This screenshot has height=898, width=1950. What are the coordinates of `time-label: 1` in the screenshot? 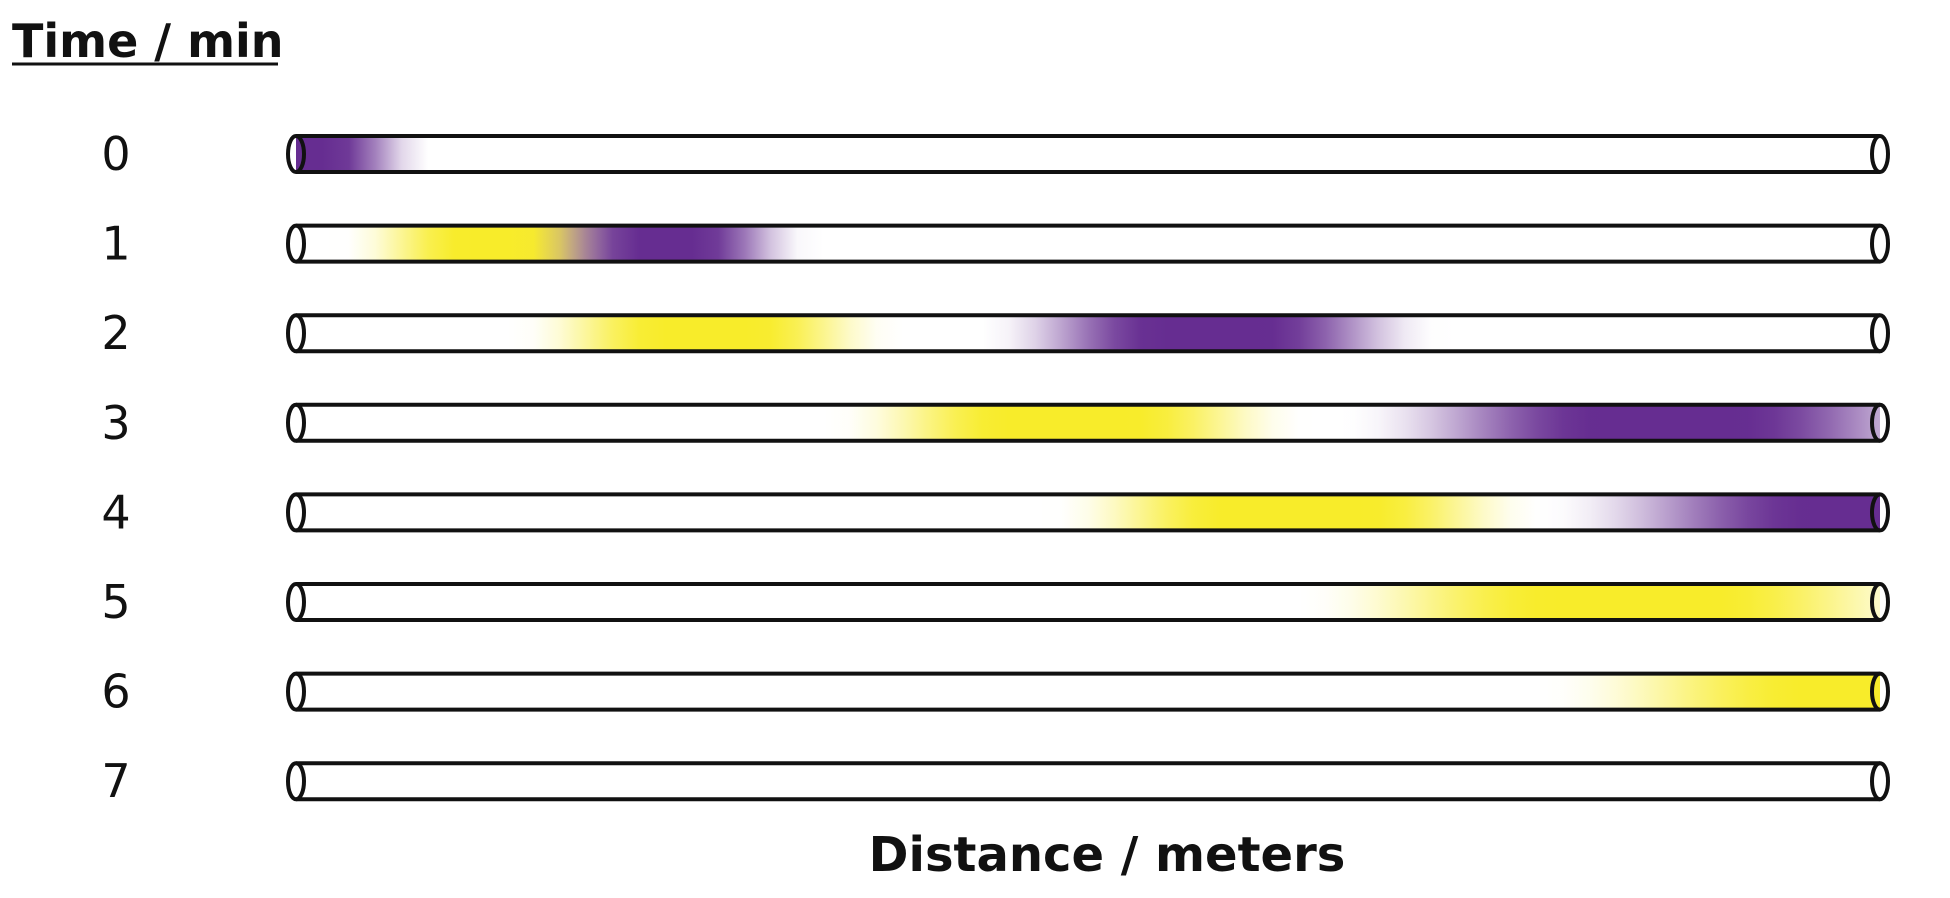 It's located at (115, 244).